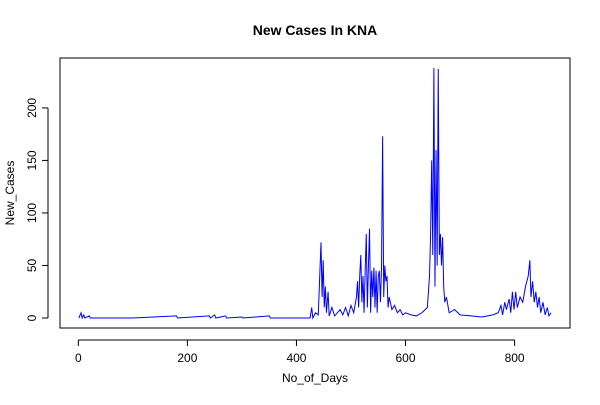  Describe the element at coordinates (32, 160) in the screenshot. I see `y-tick-label: 150` at that location.